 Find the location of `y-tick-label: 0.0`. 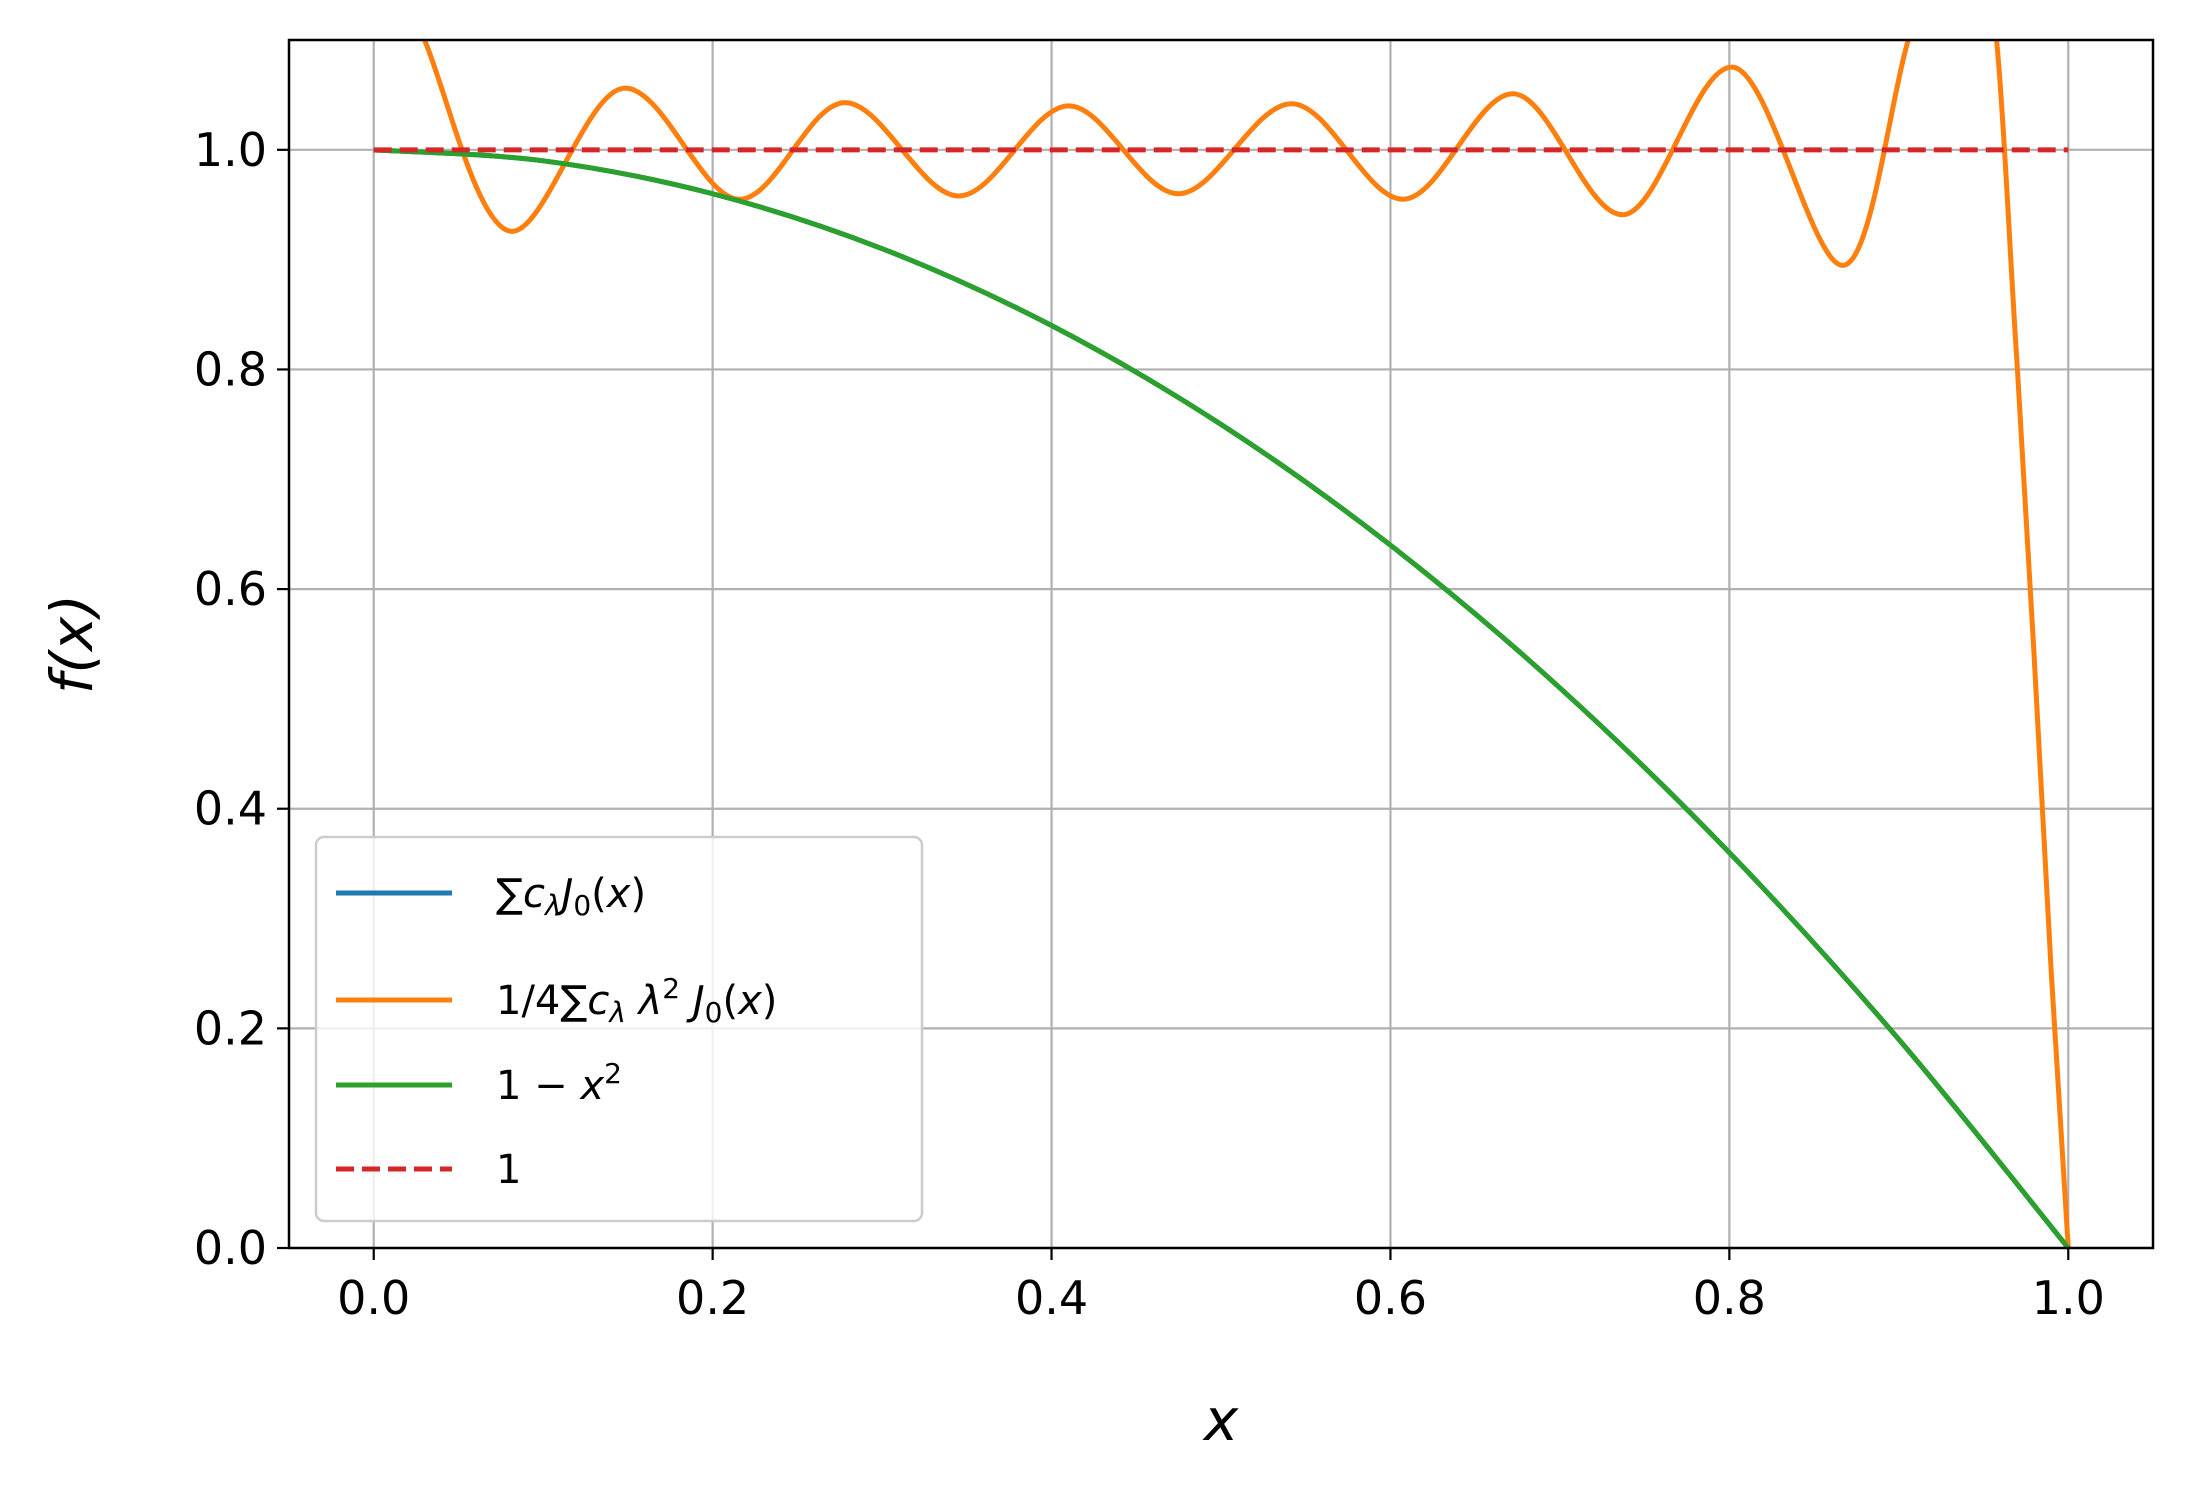

y-tick-label: 0.0 is located at coordinates (230, 1248).